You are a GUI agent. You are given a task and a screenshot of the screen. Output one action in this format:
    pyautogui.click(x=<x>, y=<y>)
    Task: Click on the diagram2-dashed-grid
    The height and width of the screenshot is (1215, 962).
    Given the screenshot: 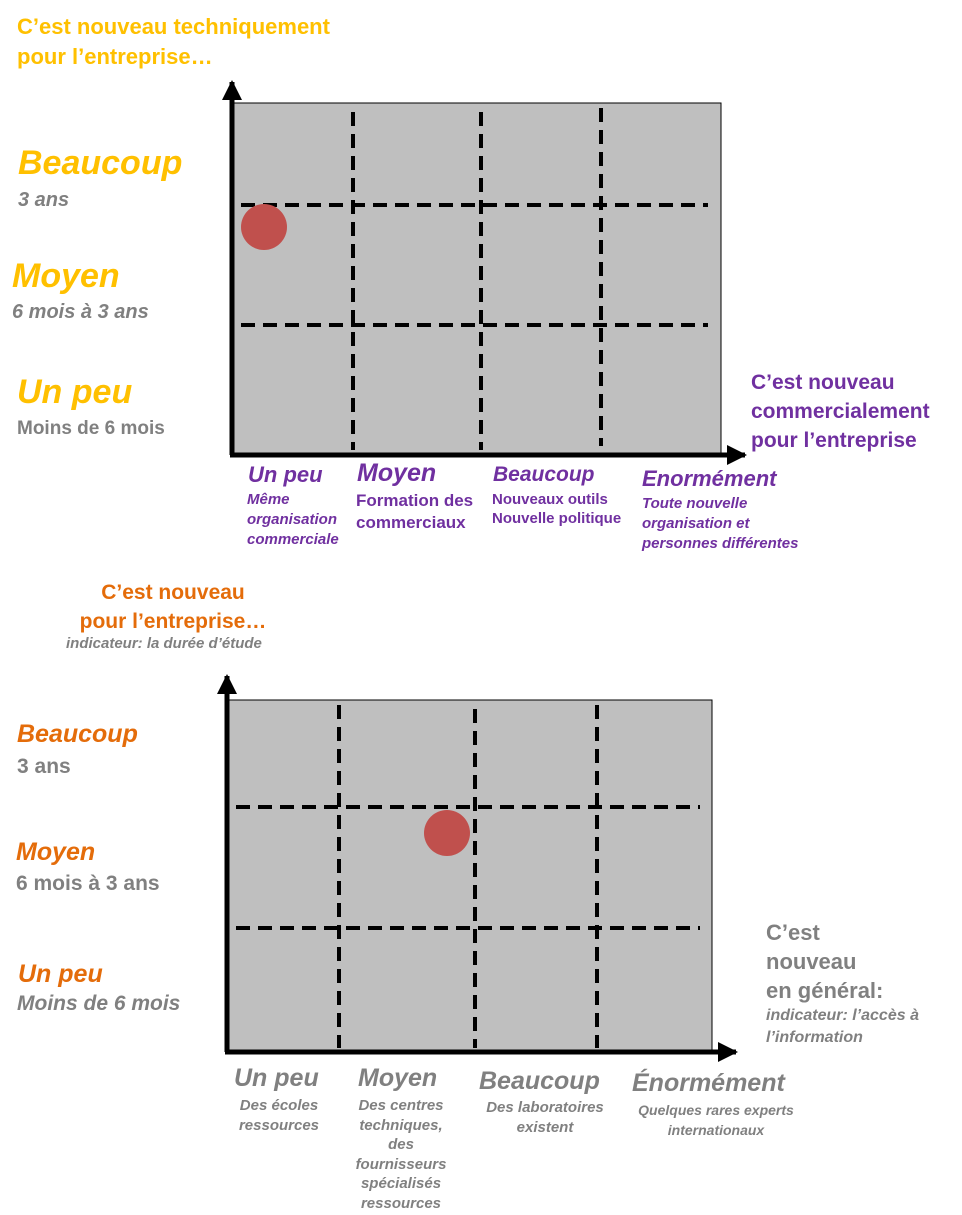 What is the action you would take?
    pyautogui.click(x=468, y=876)
    